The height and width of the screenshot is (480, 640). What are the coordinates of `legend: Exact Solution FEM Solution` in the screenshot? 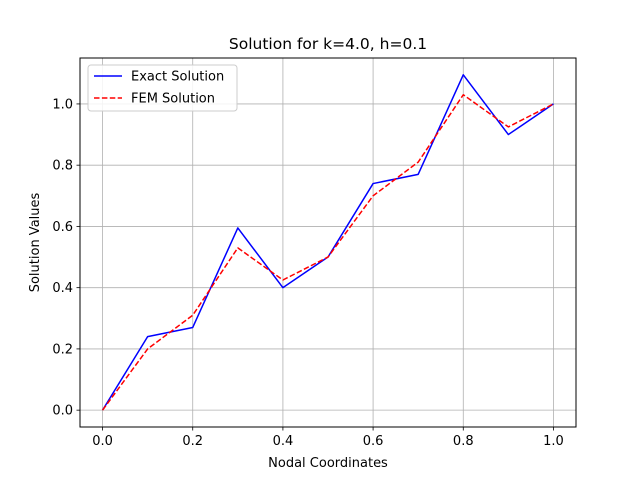 It's located at (162, 88).